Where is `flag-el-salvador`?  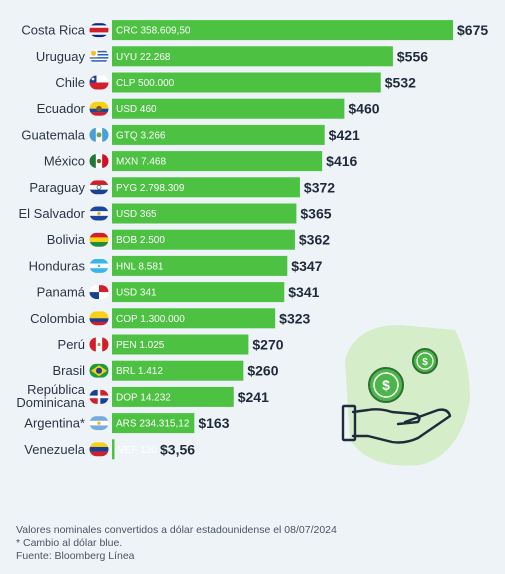 flag-el-salvador is located at coordinates (99, 213).